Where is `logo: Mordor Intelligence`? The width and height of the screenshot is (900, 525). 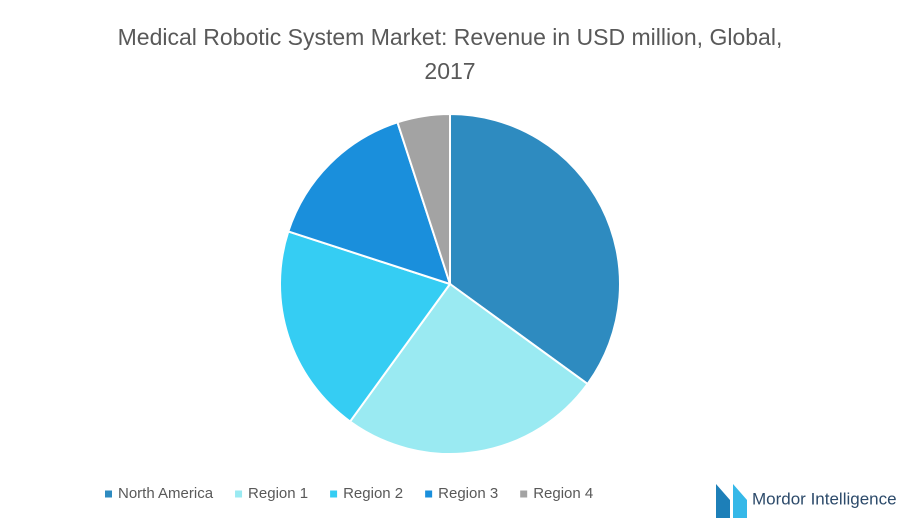 logo: Mordor Intelligence is located at coordinates (806, 501).